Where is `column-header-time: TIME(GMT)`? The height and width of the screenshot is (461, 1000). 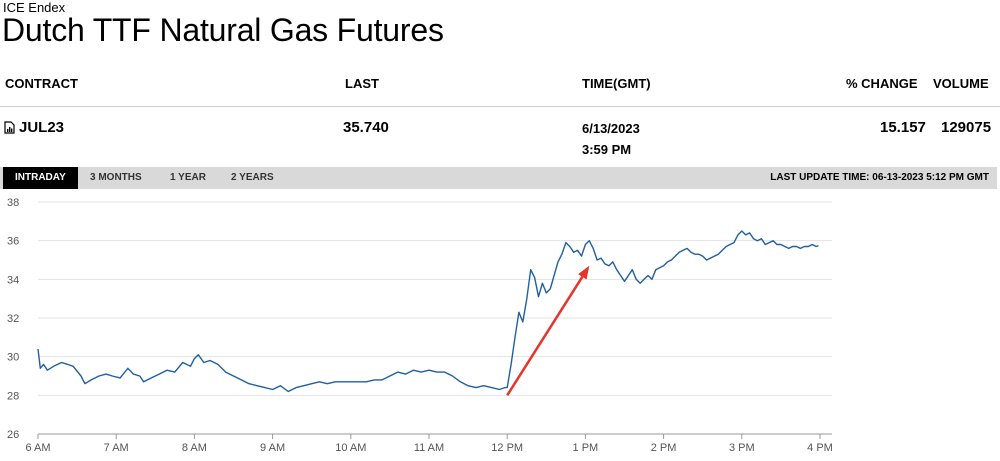
column-header-time: TIME(GMT) is located at coordinates (616, 83).